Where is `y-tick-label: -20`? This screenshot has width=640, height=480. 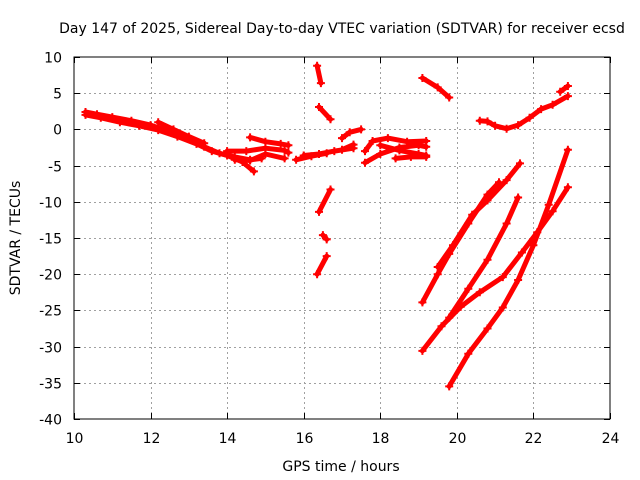 y-tick-label: -20 is located at coordinates (50, 276).